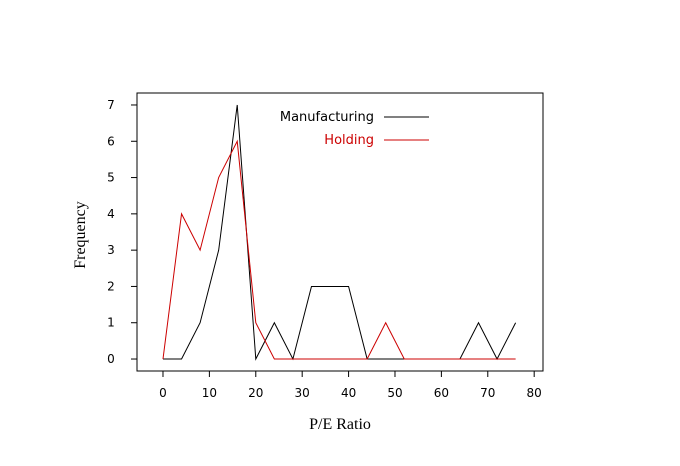 The width and height of the screenshot is (680, 466). Describe the element at coordinates (163, 393) in the screenshot. I see `x-tick-label: 0` at that location.